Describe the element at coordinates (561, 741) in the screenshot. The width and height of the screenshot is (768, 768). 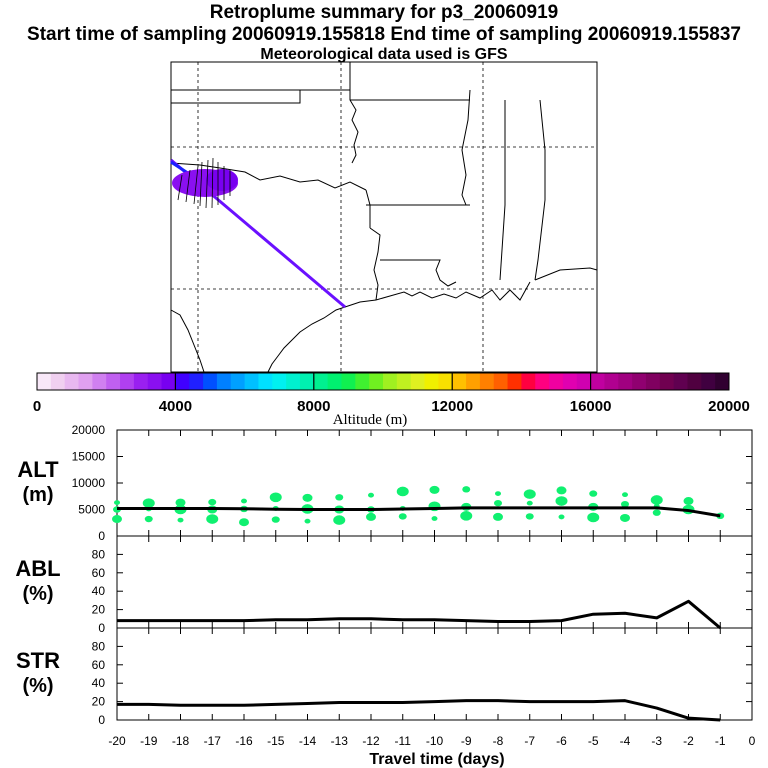
I see `x-tick-label: -6` at that location.